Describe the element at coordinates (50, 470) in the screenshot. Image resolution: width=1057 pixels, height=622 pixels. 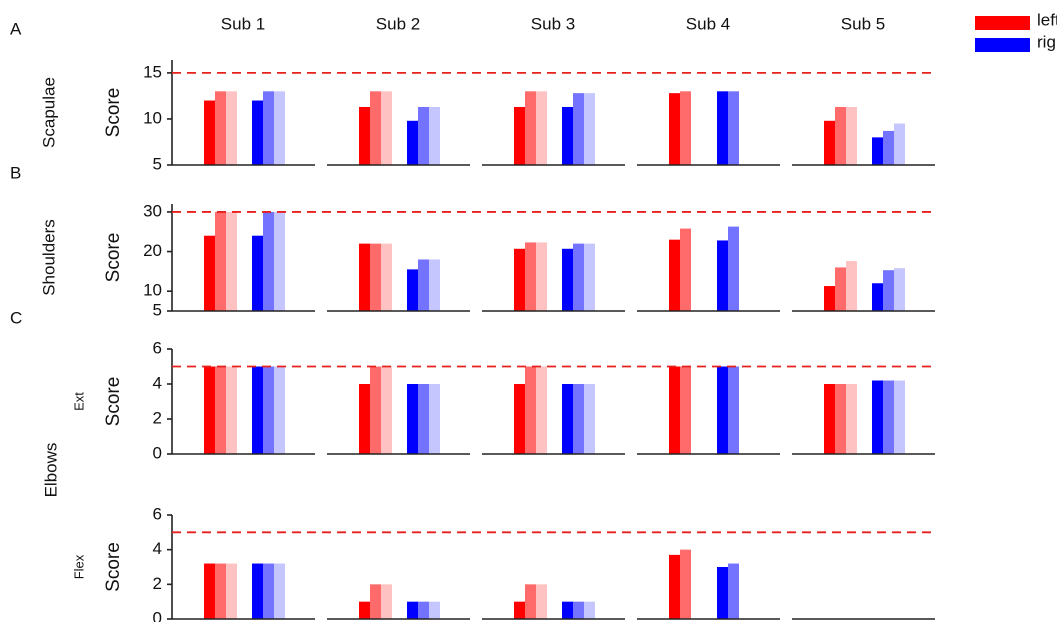
I see `group-label: Elbows` at that location.